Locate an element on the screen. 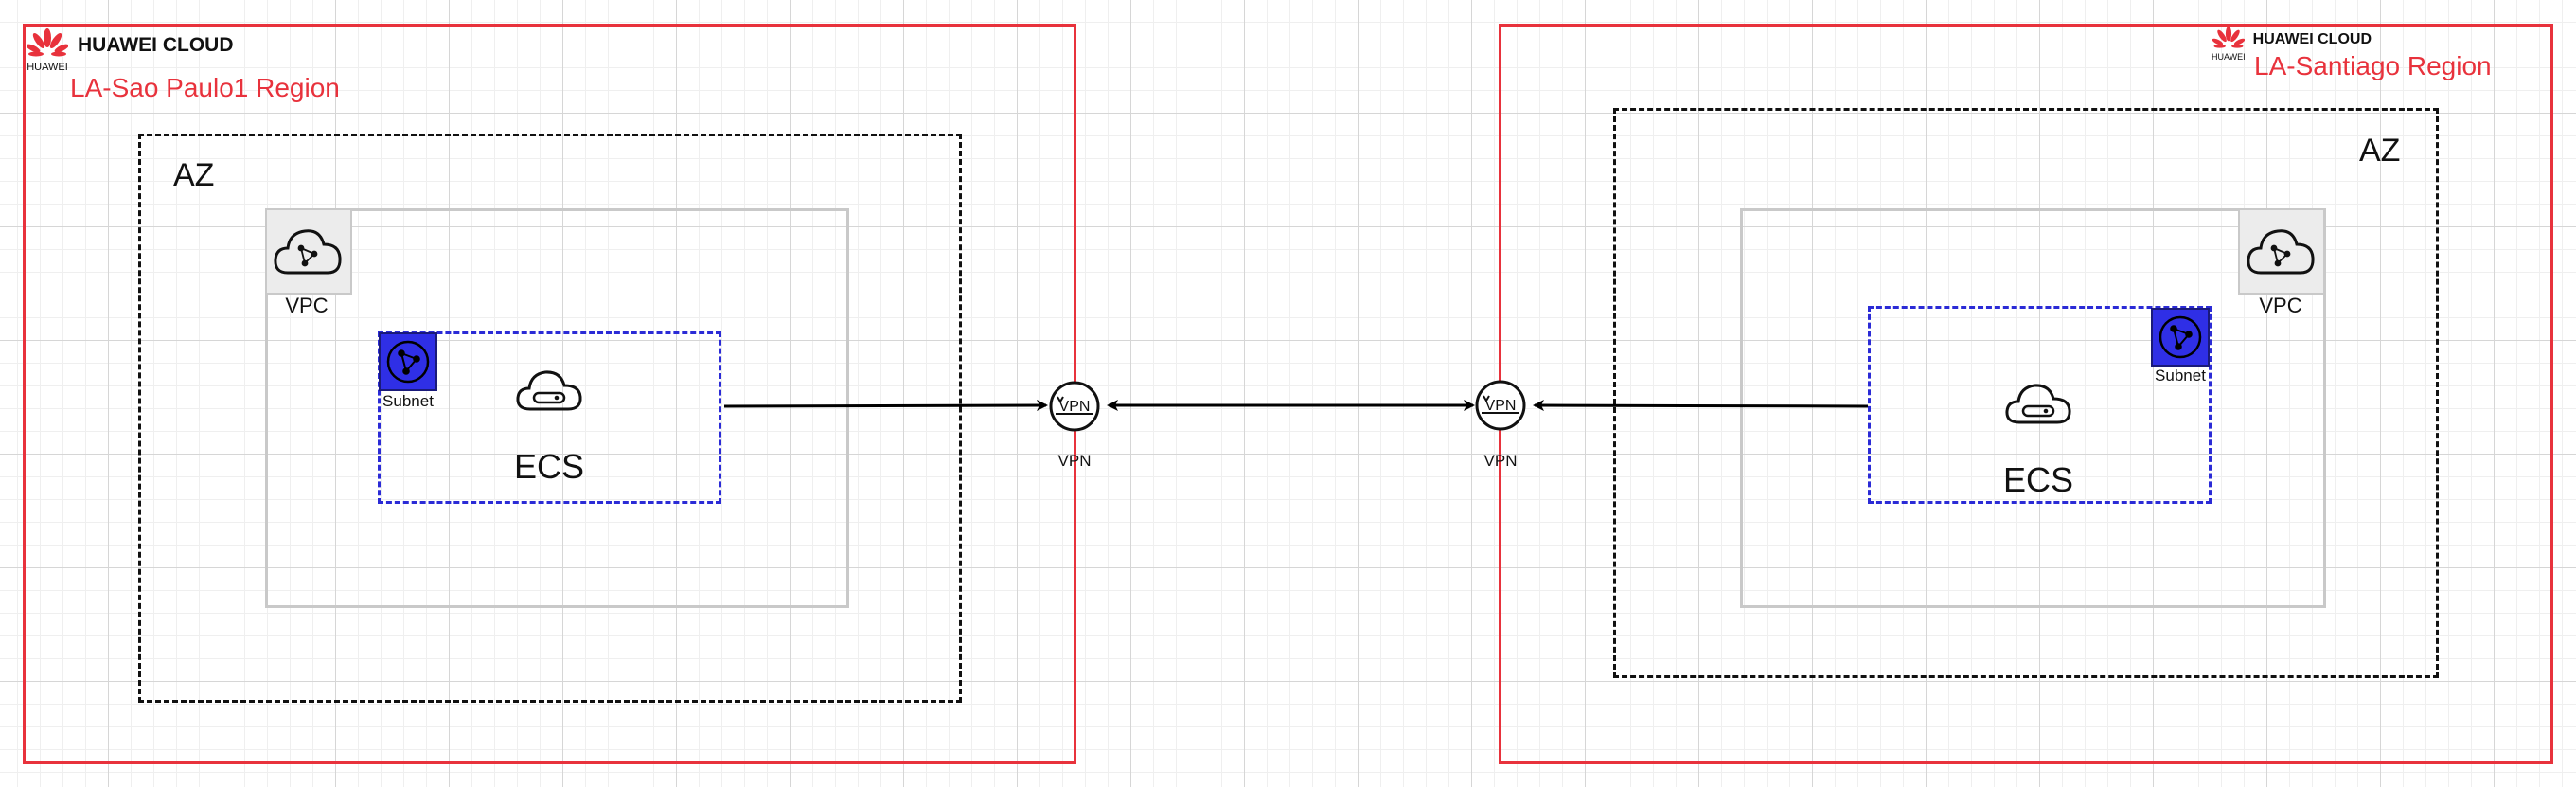 This screenshot has height=787, width=2576. huawei-cloud-logo-right: HUAWEI HUAWEI CLOUD is located at coordinates (2292, 44).